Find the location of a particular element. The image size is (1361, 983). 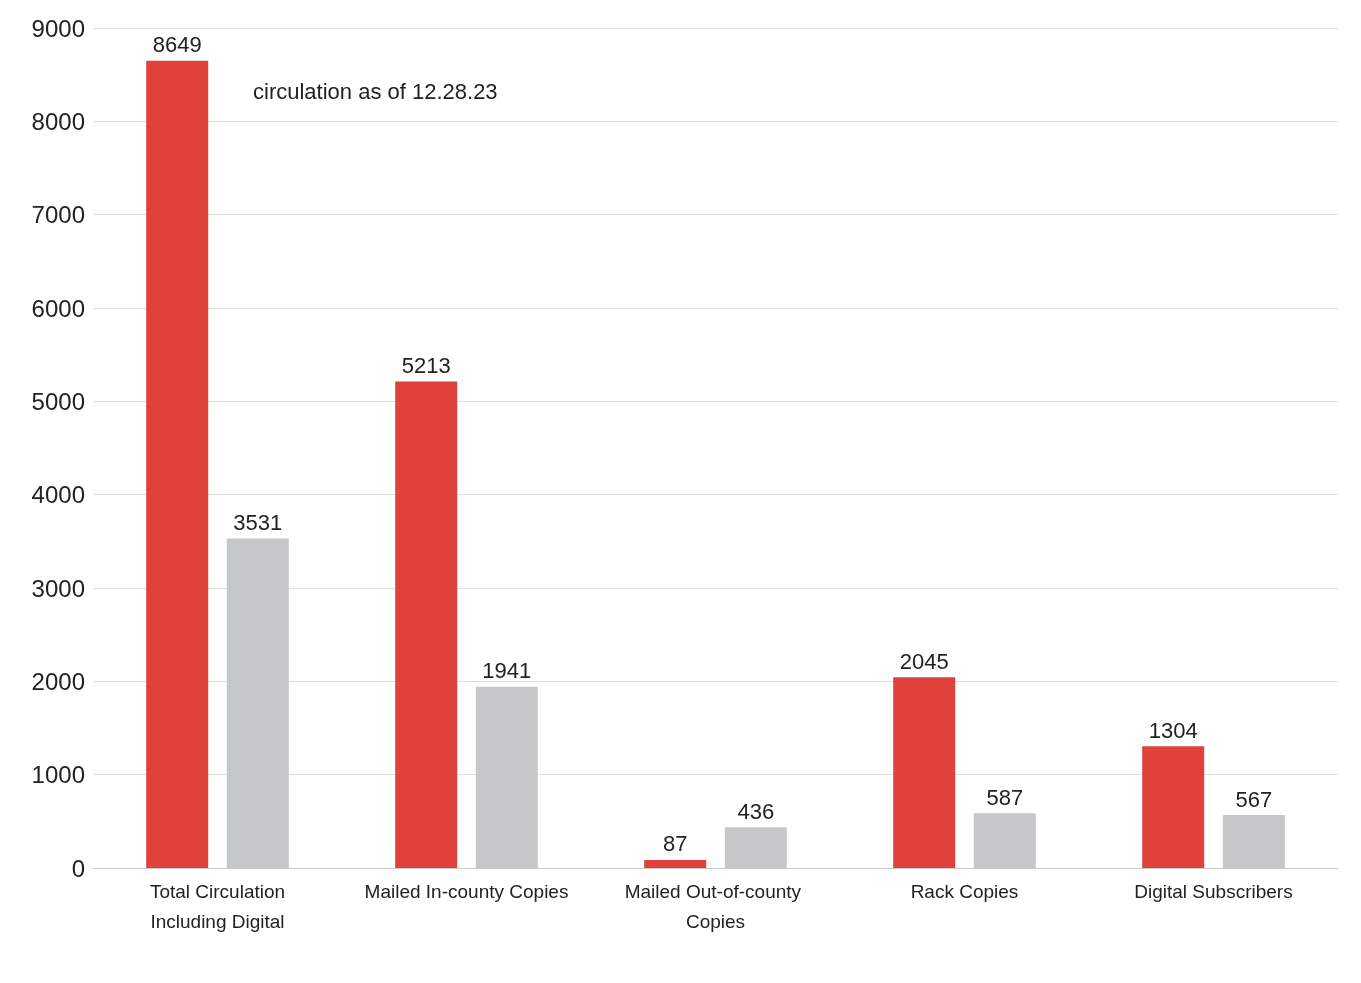

y-tick-label: 8000 is located at coordinates (58, 121).